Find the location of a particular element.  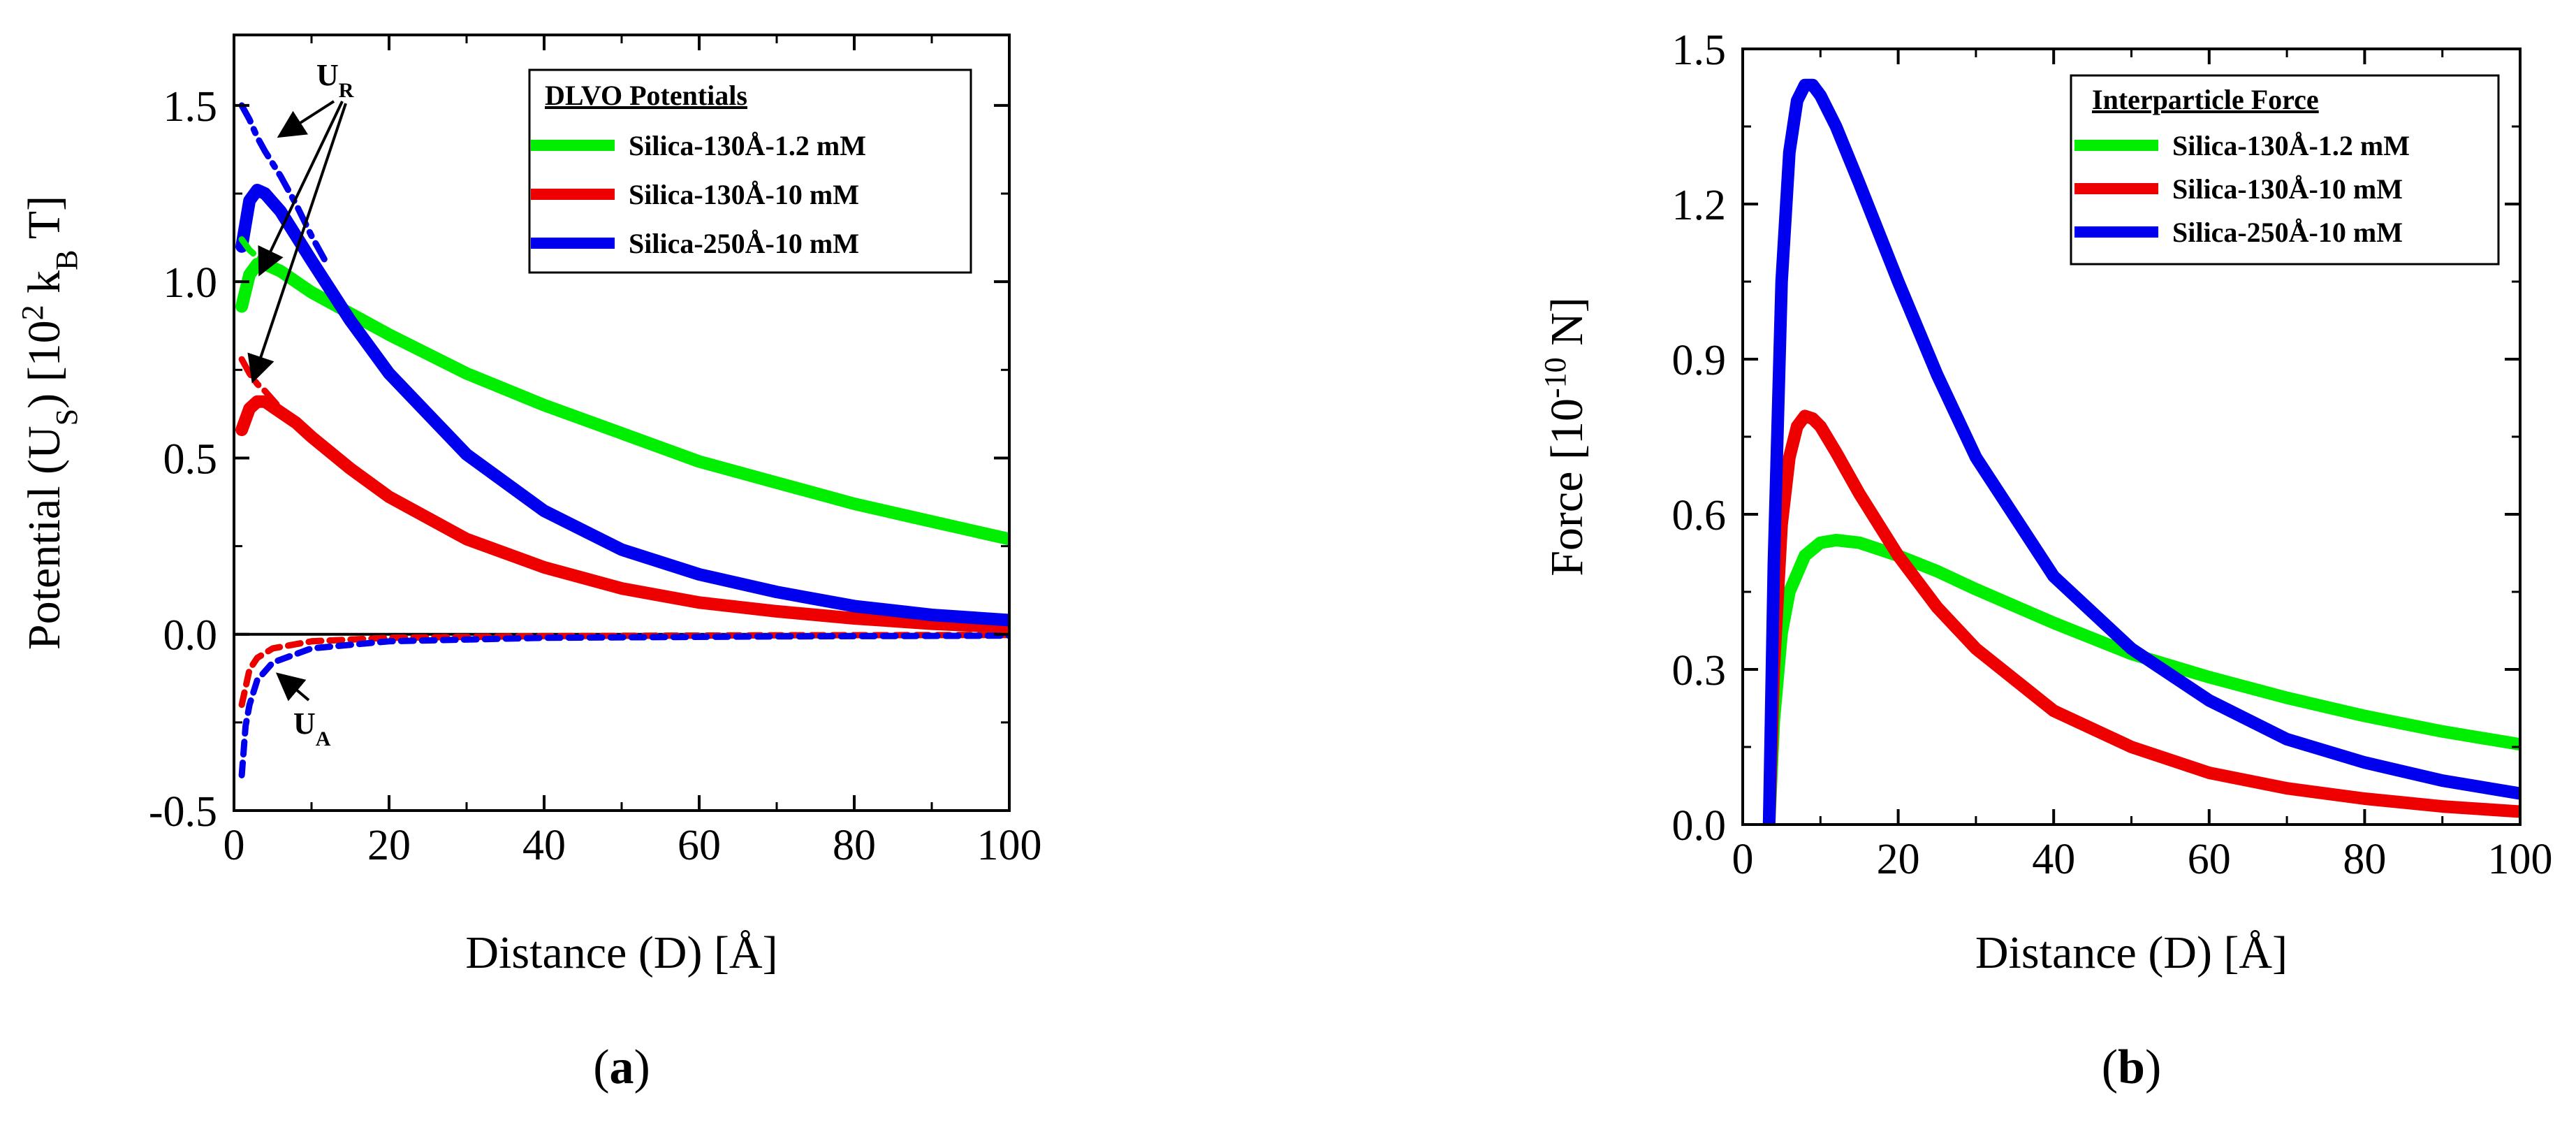

ua-label: UA is located at coordinates (312, 728).